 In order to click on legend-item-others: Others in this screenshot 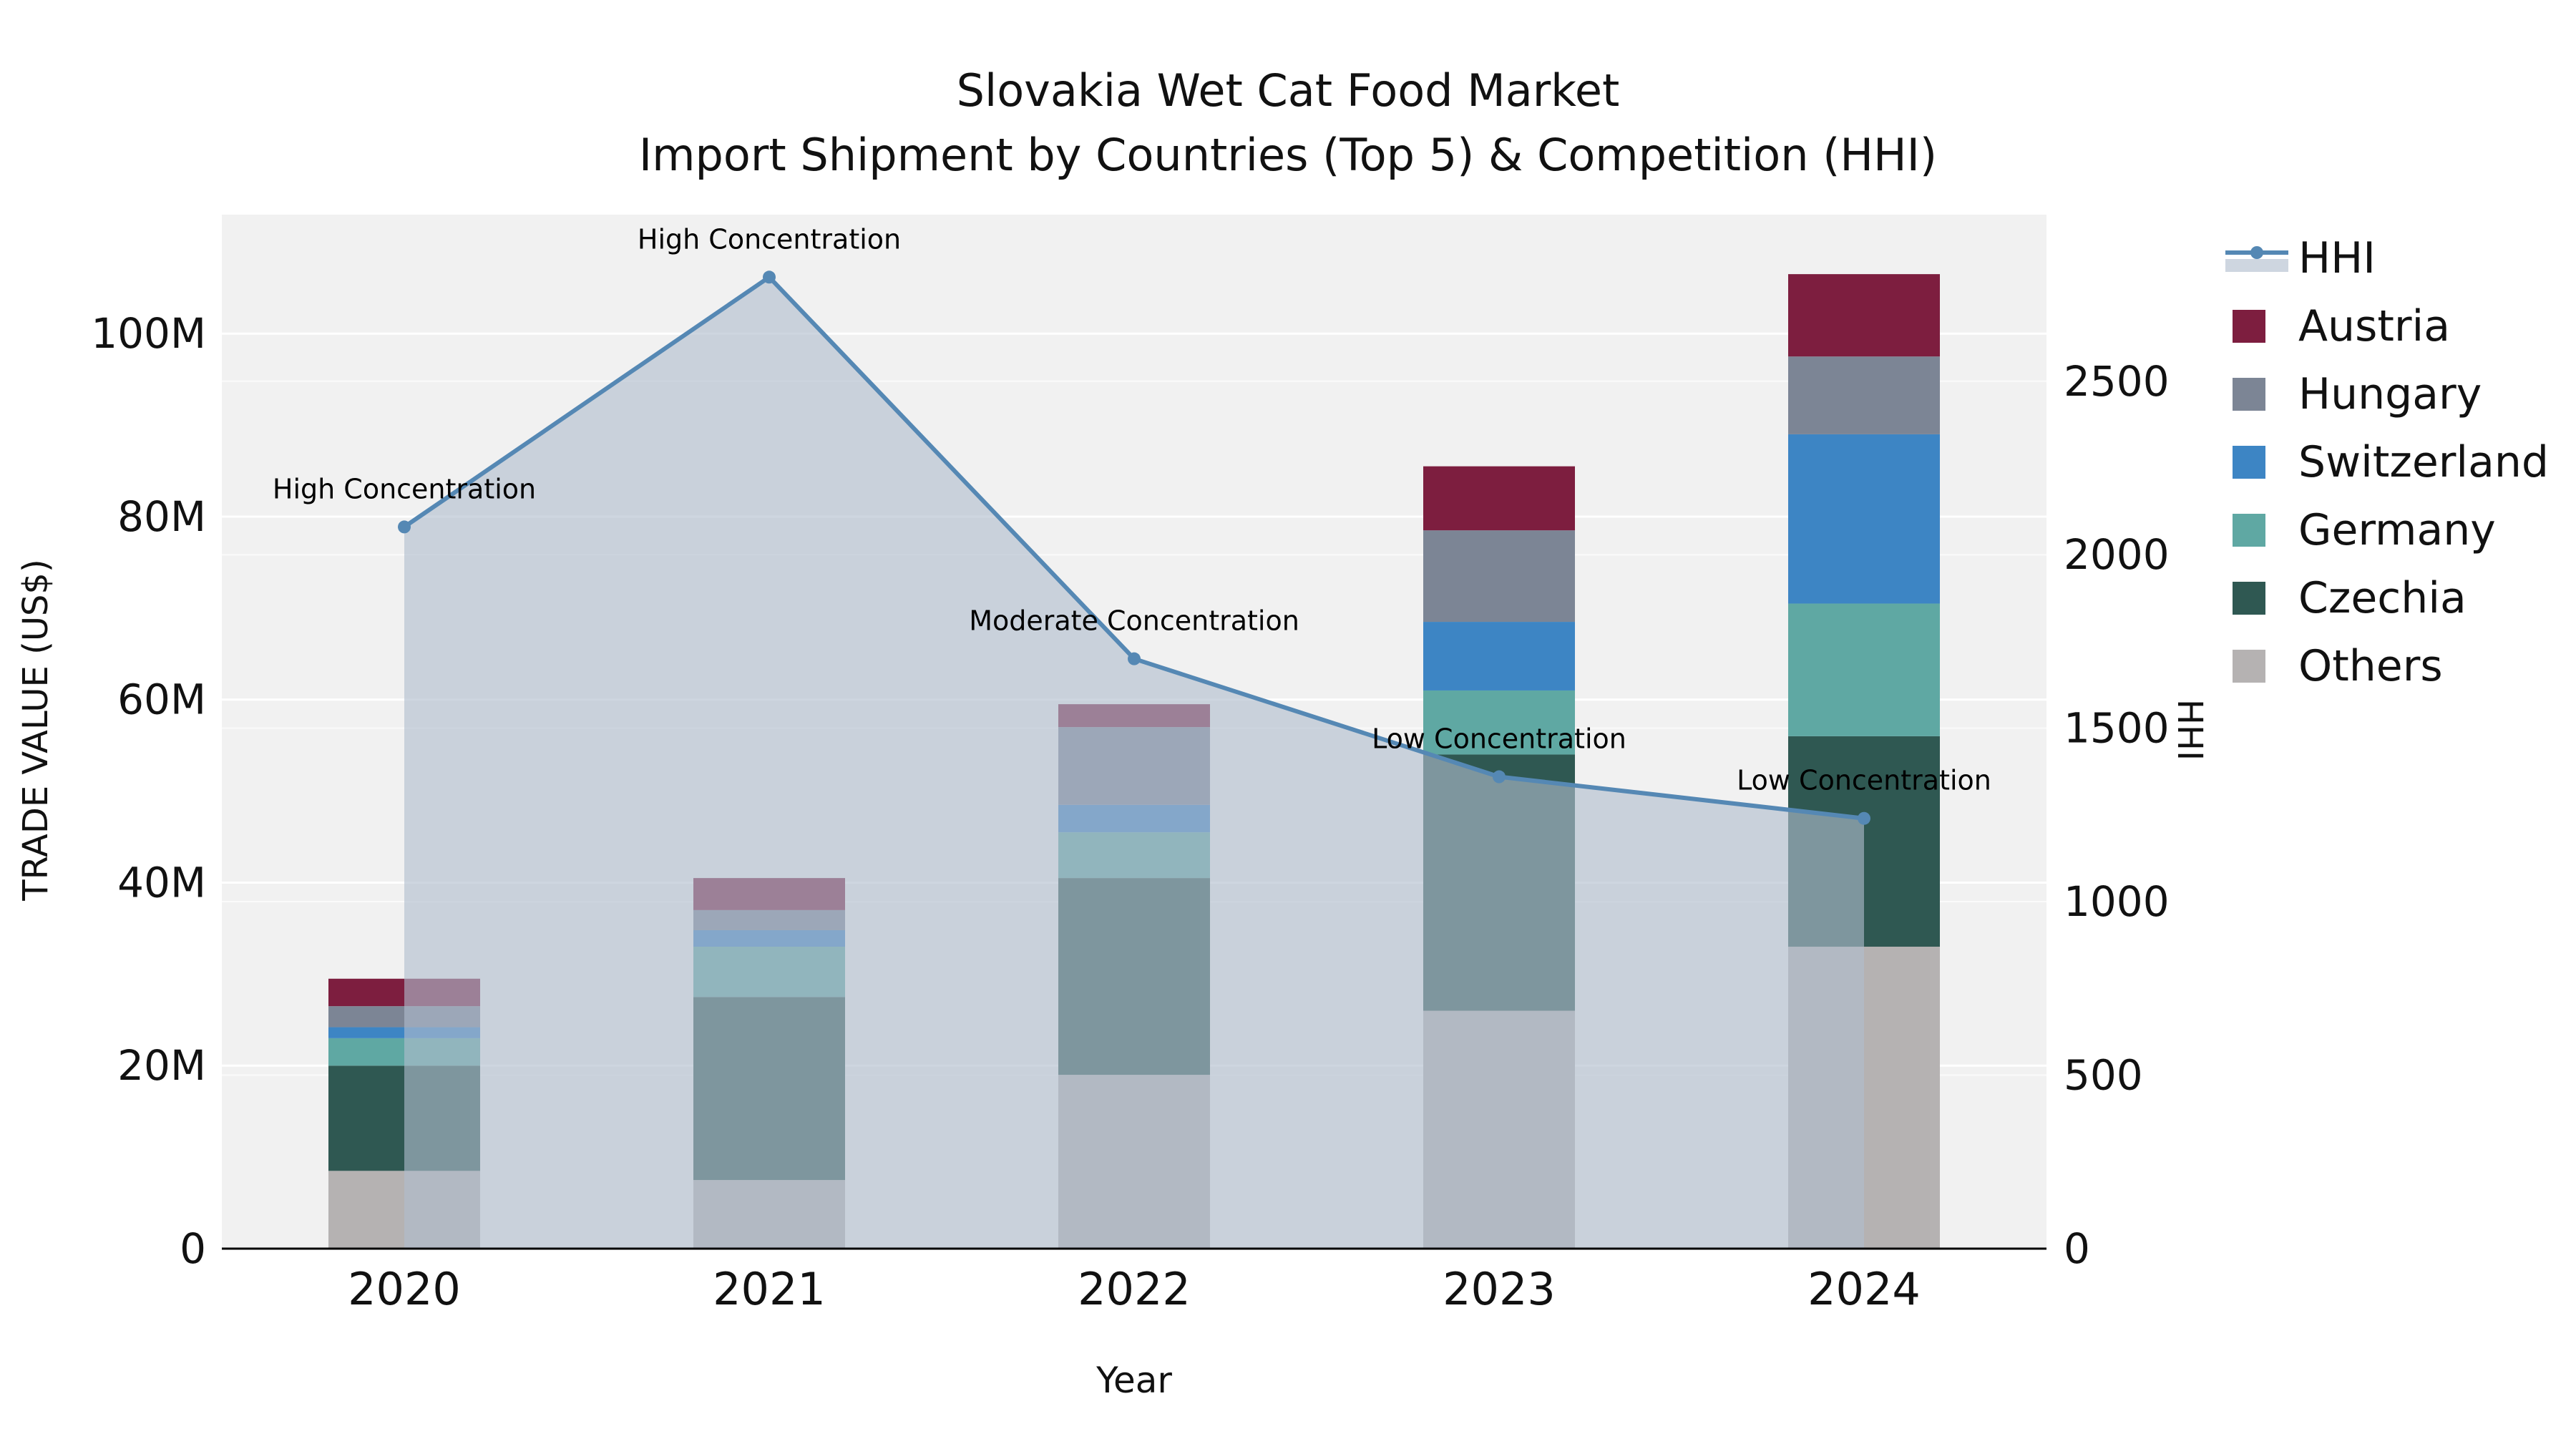, I will do `click(2386, 666)`.